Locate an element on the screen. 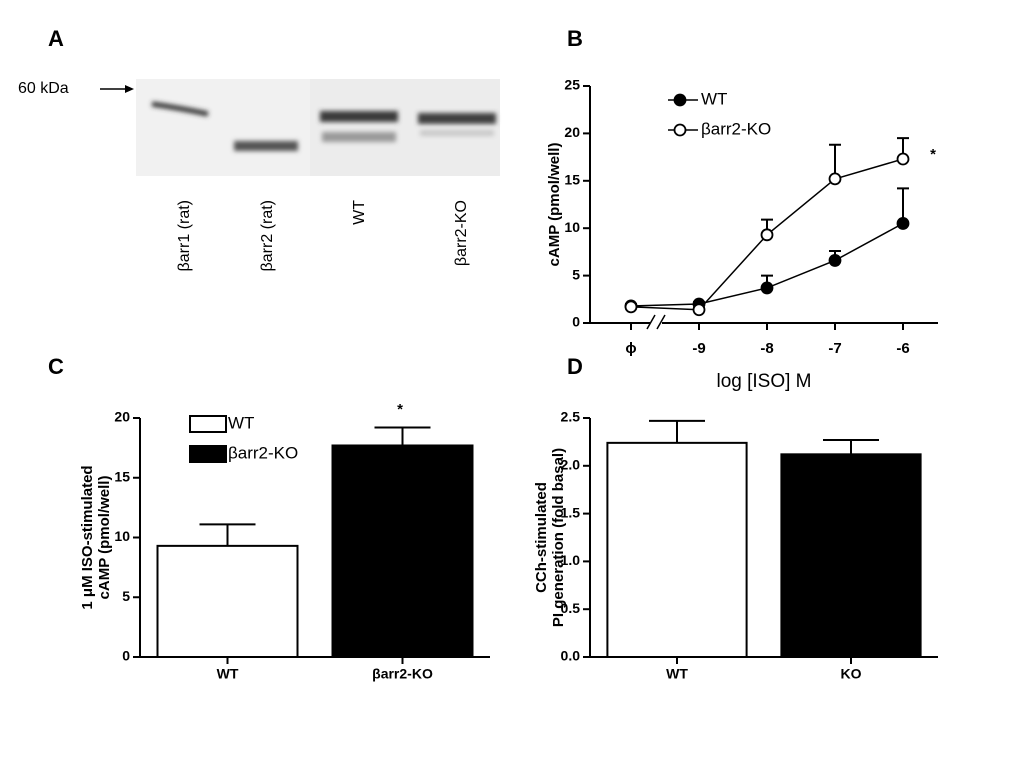  x-tick-label: -6 is located at coordinates (902, 348).